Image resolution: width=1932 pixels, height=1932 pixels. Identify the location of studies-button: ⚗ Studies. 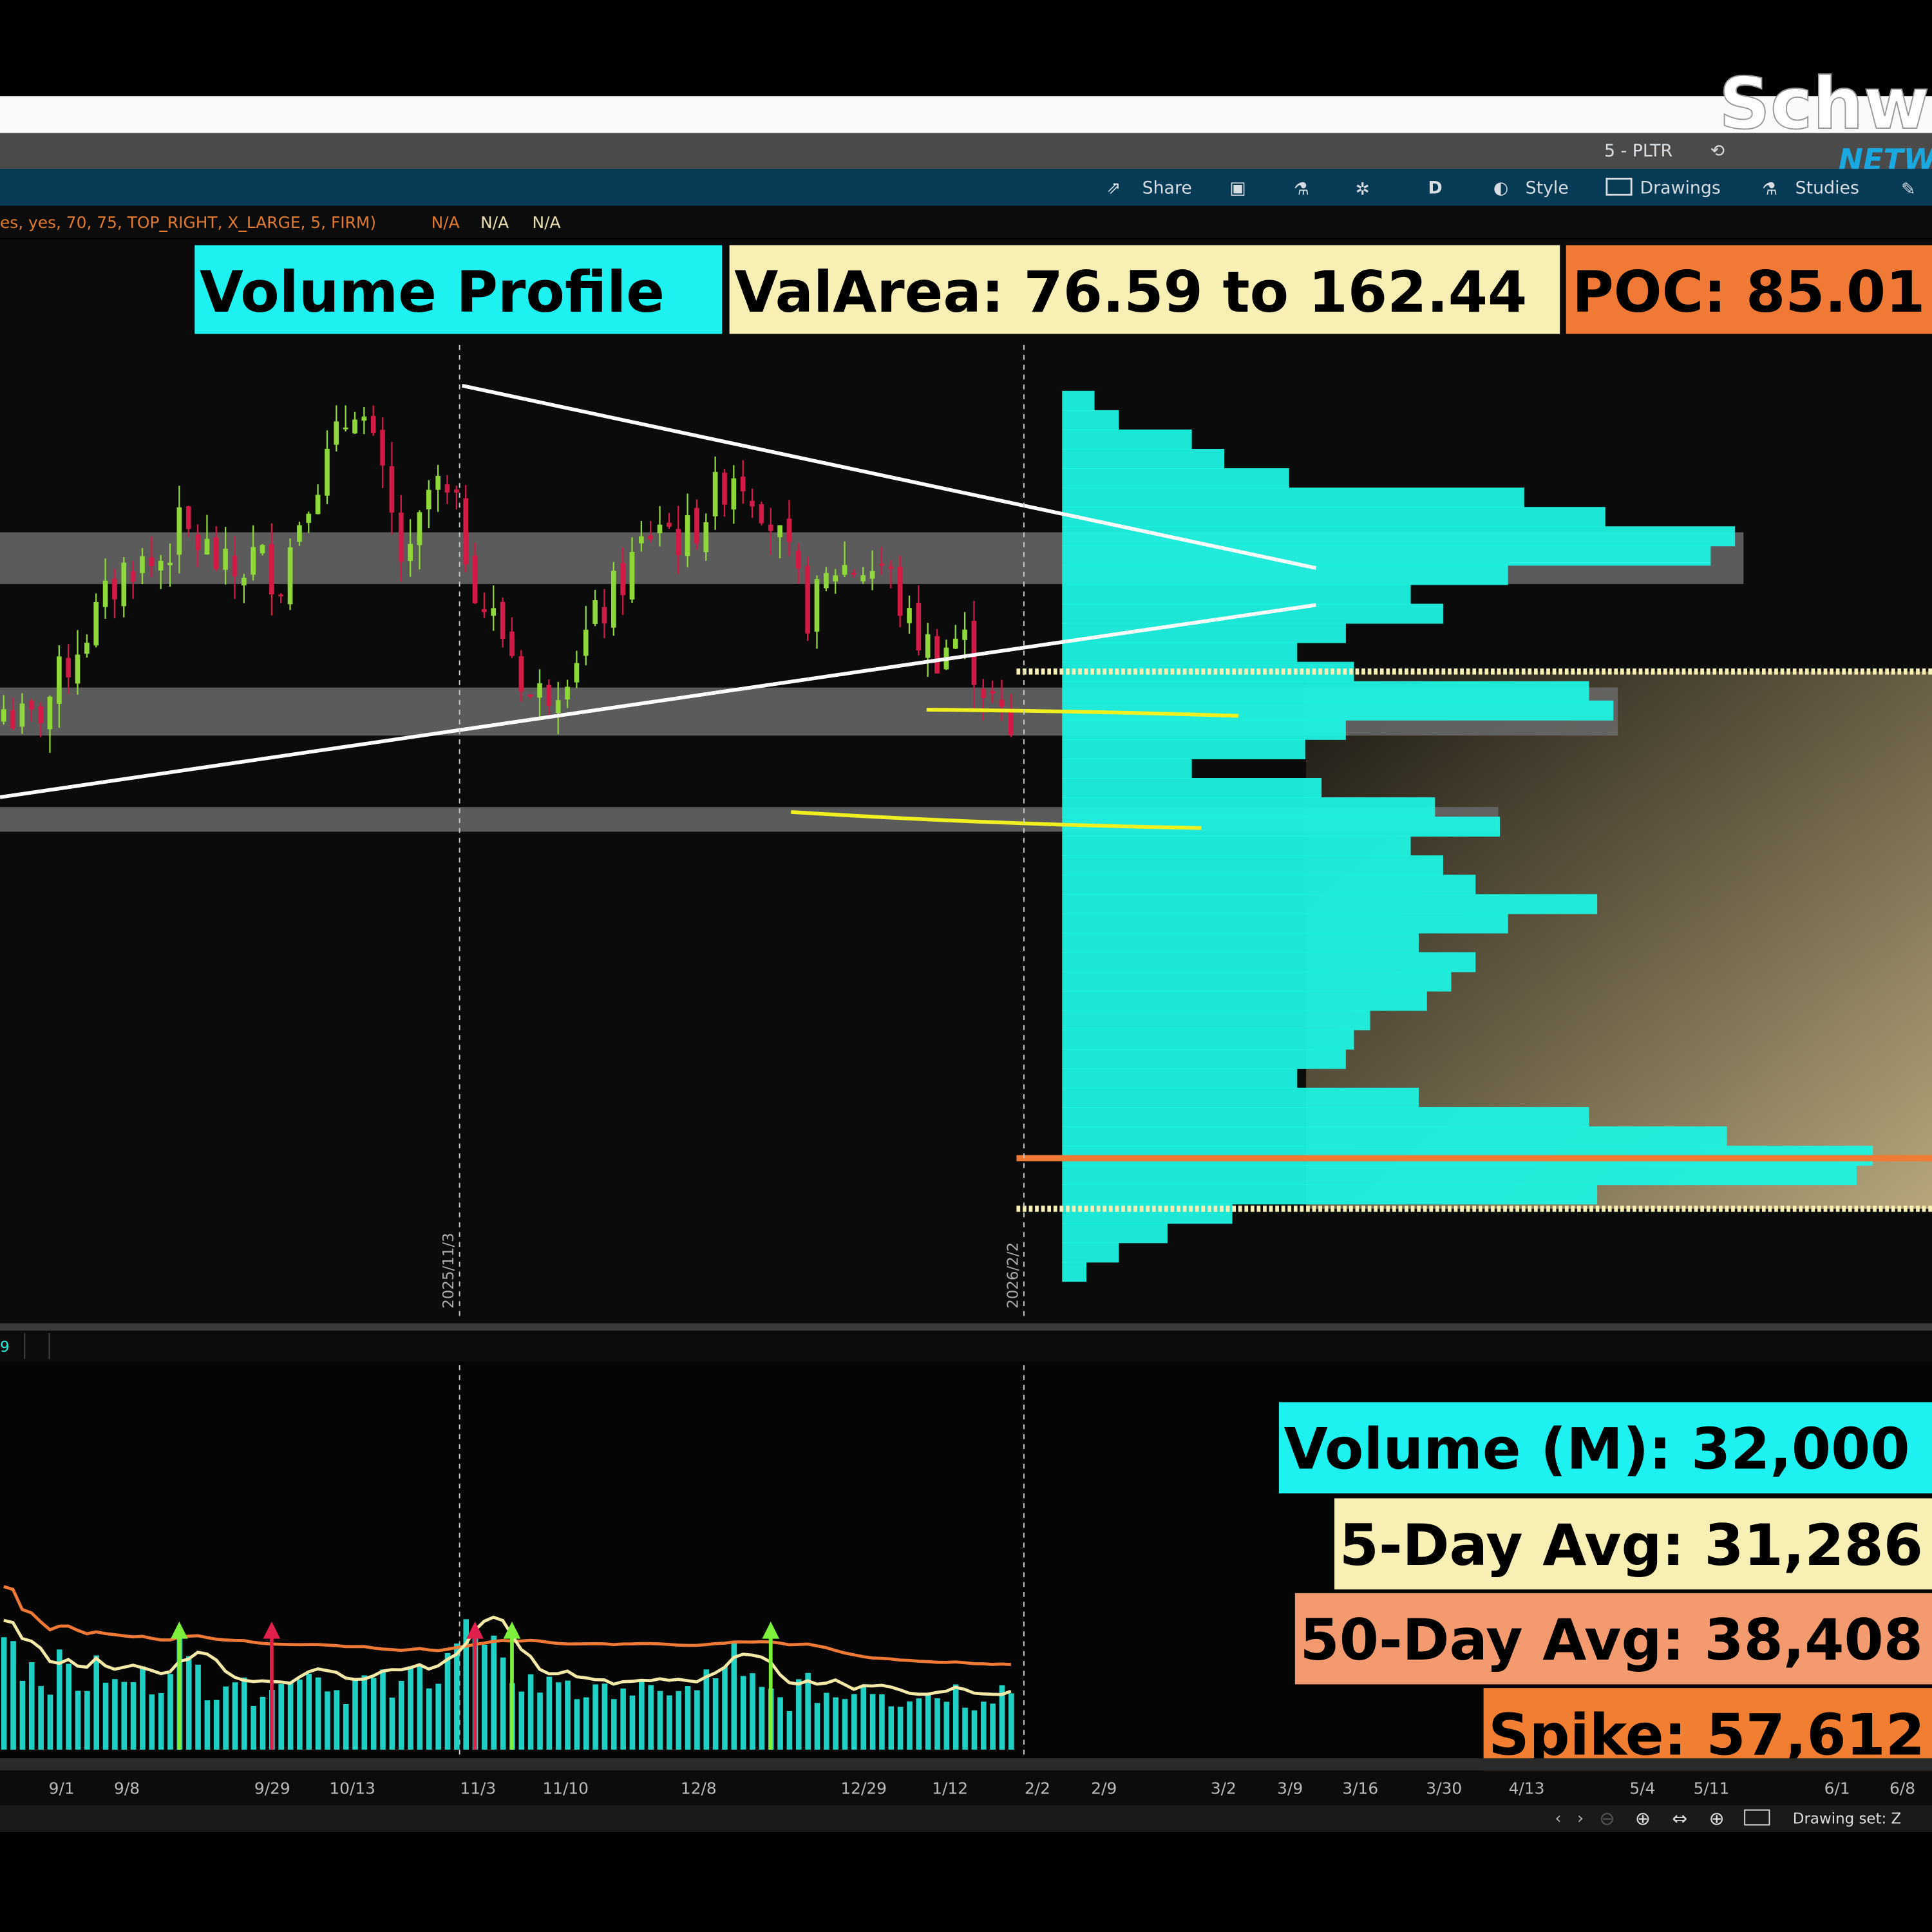
(1810, 189).